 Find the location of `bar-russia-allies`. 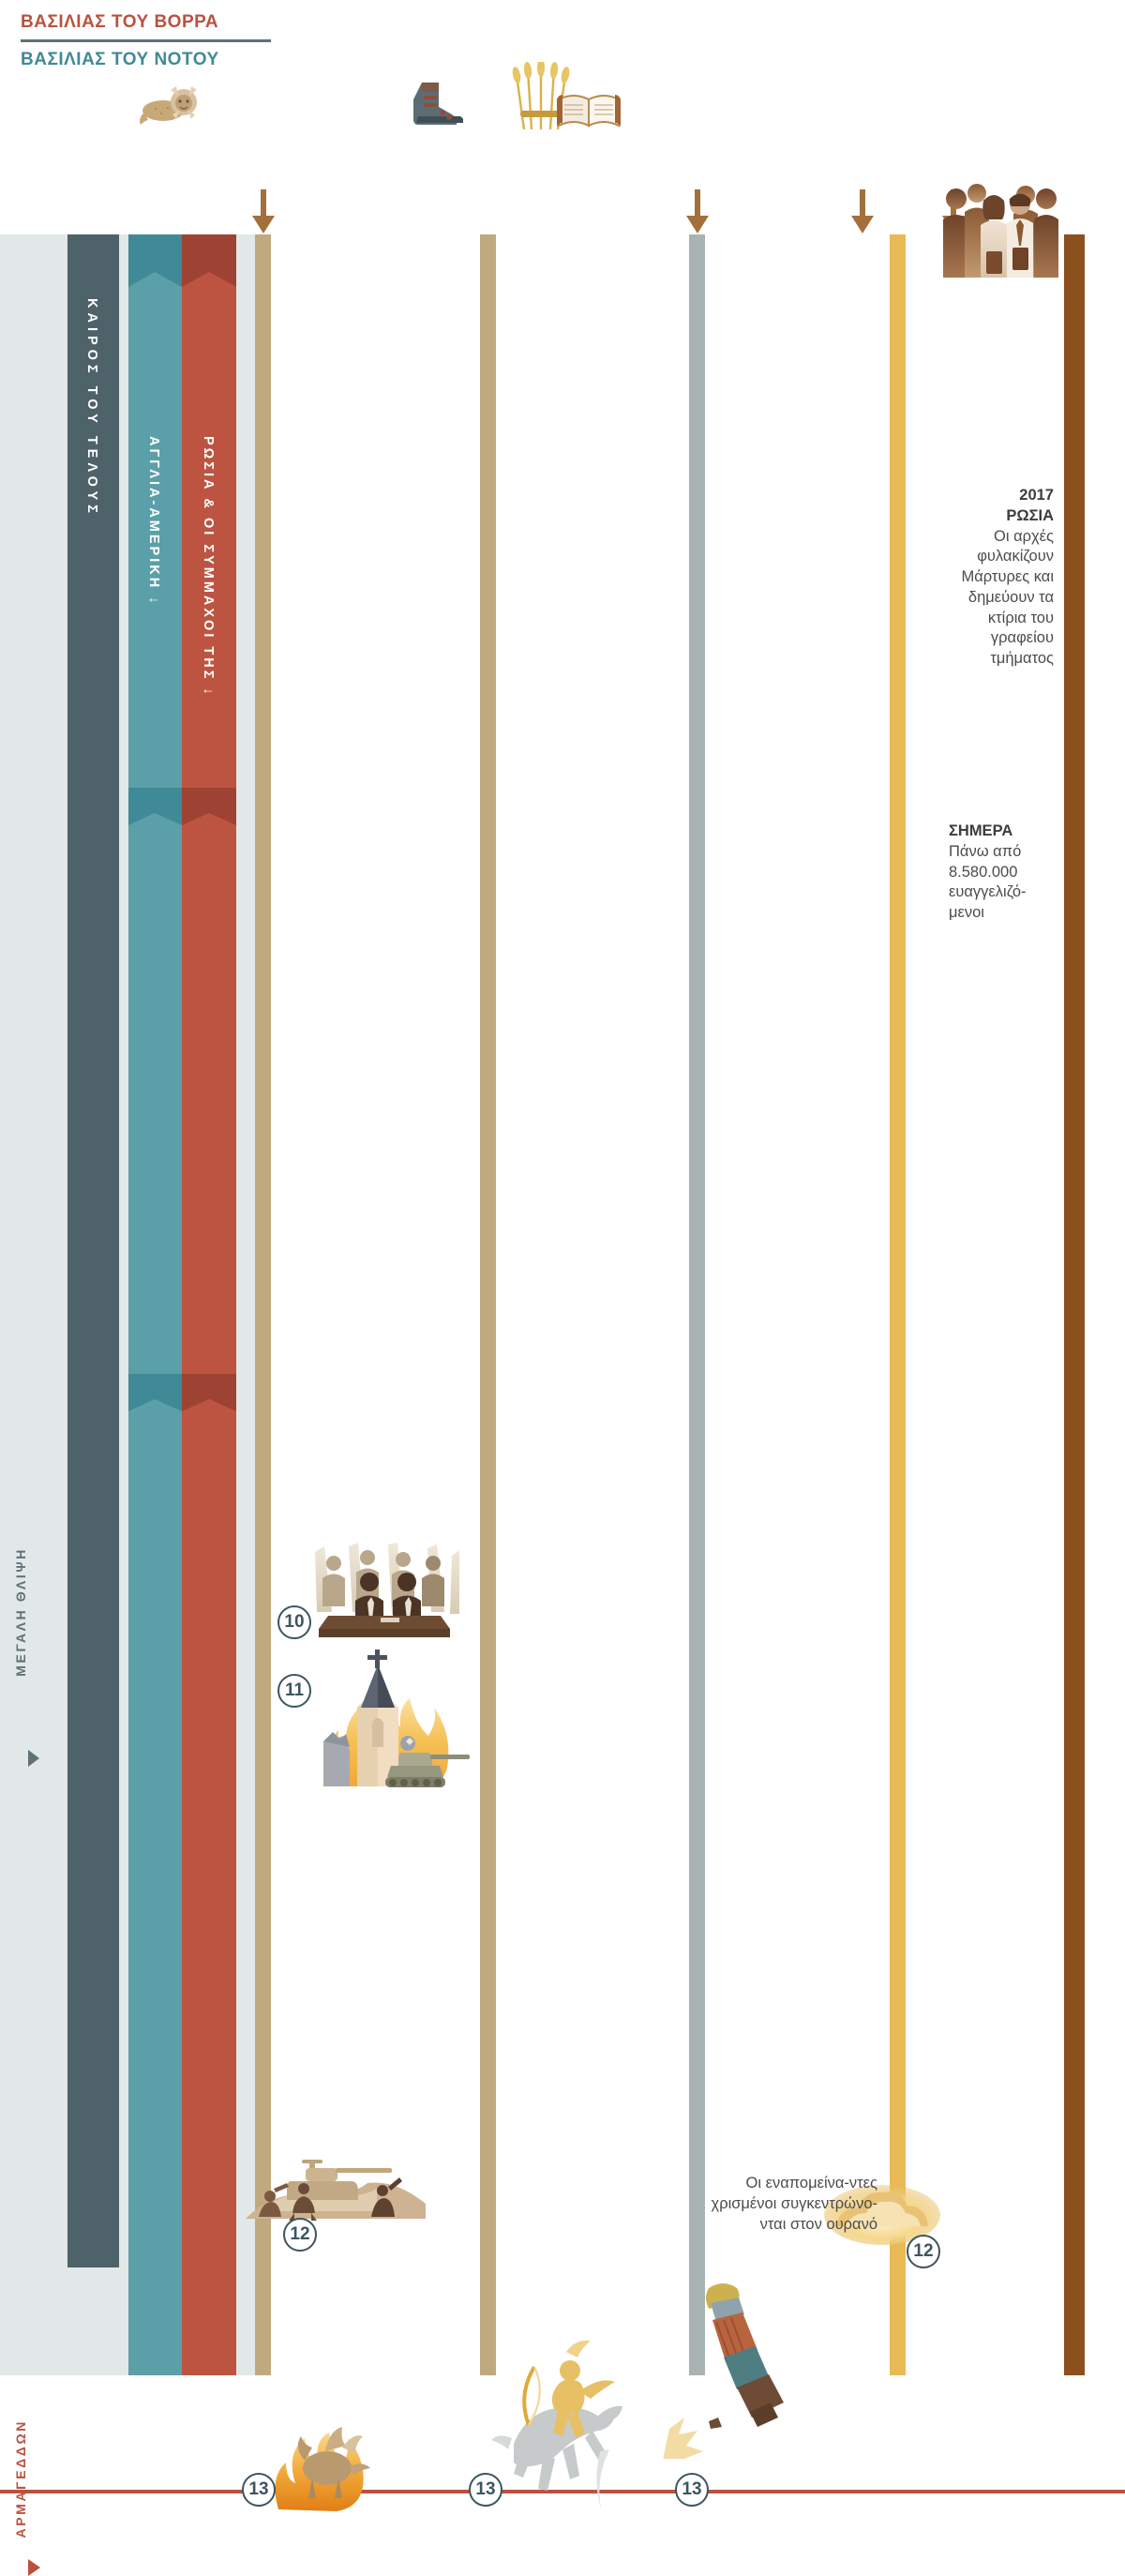

bar-russia-allies is located at coordinates (209, 1304).